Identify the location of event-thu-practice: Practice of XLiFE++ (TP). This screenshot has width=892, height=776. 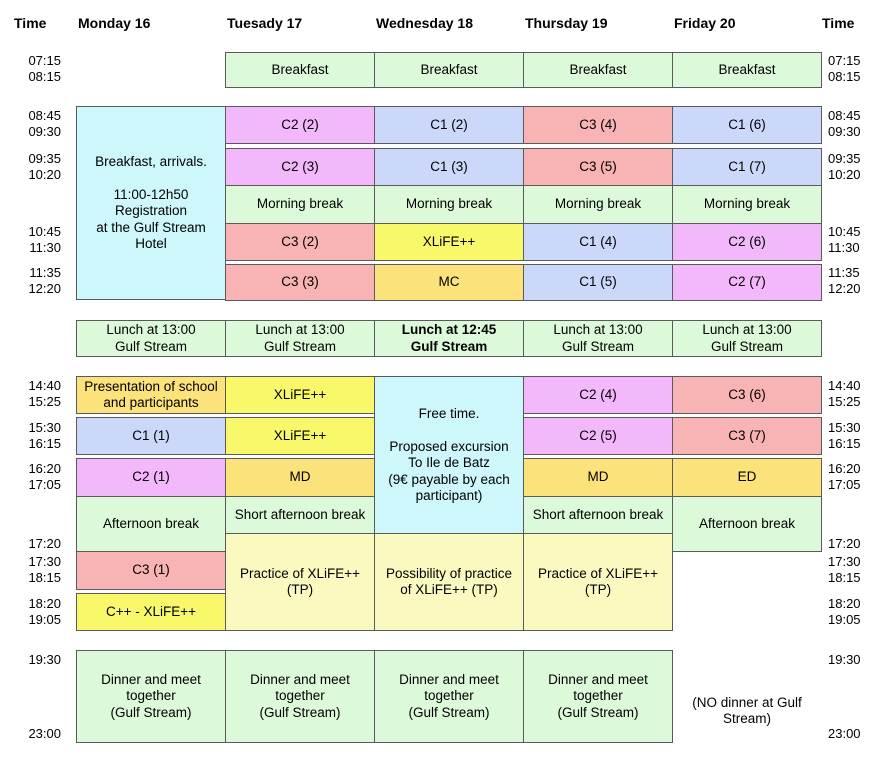
(598, 582).